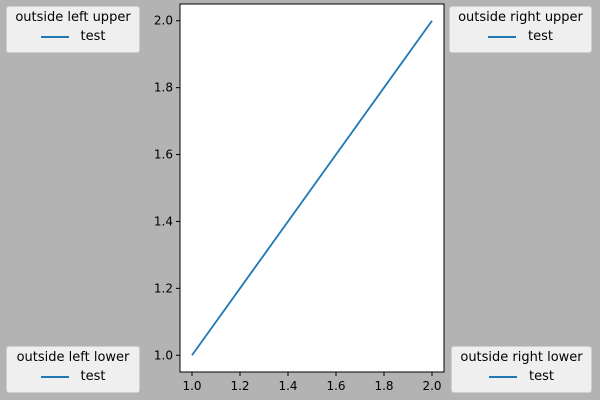  I want to click on legend-title: outside left upper, so click(73, 17).